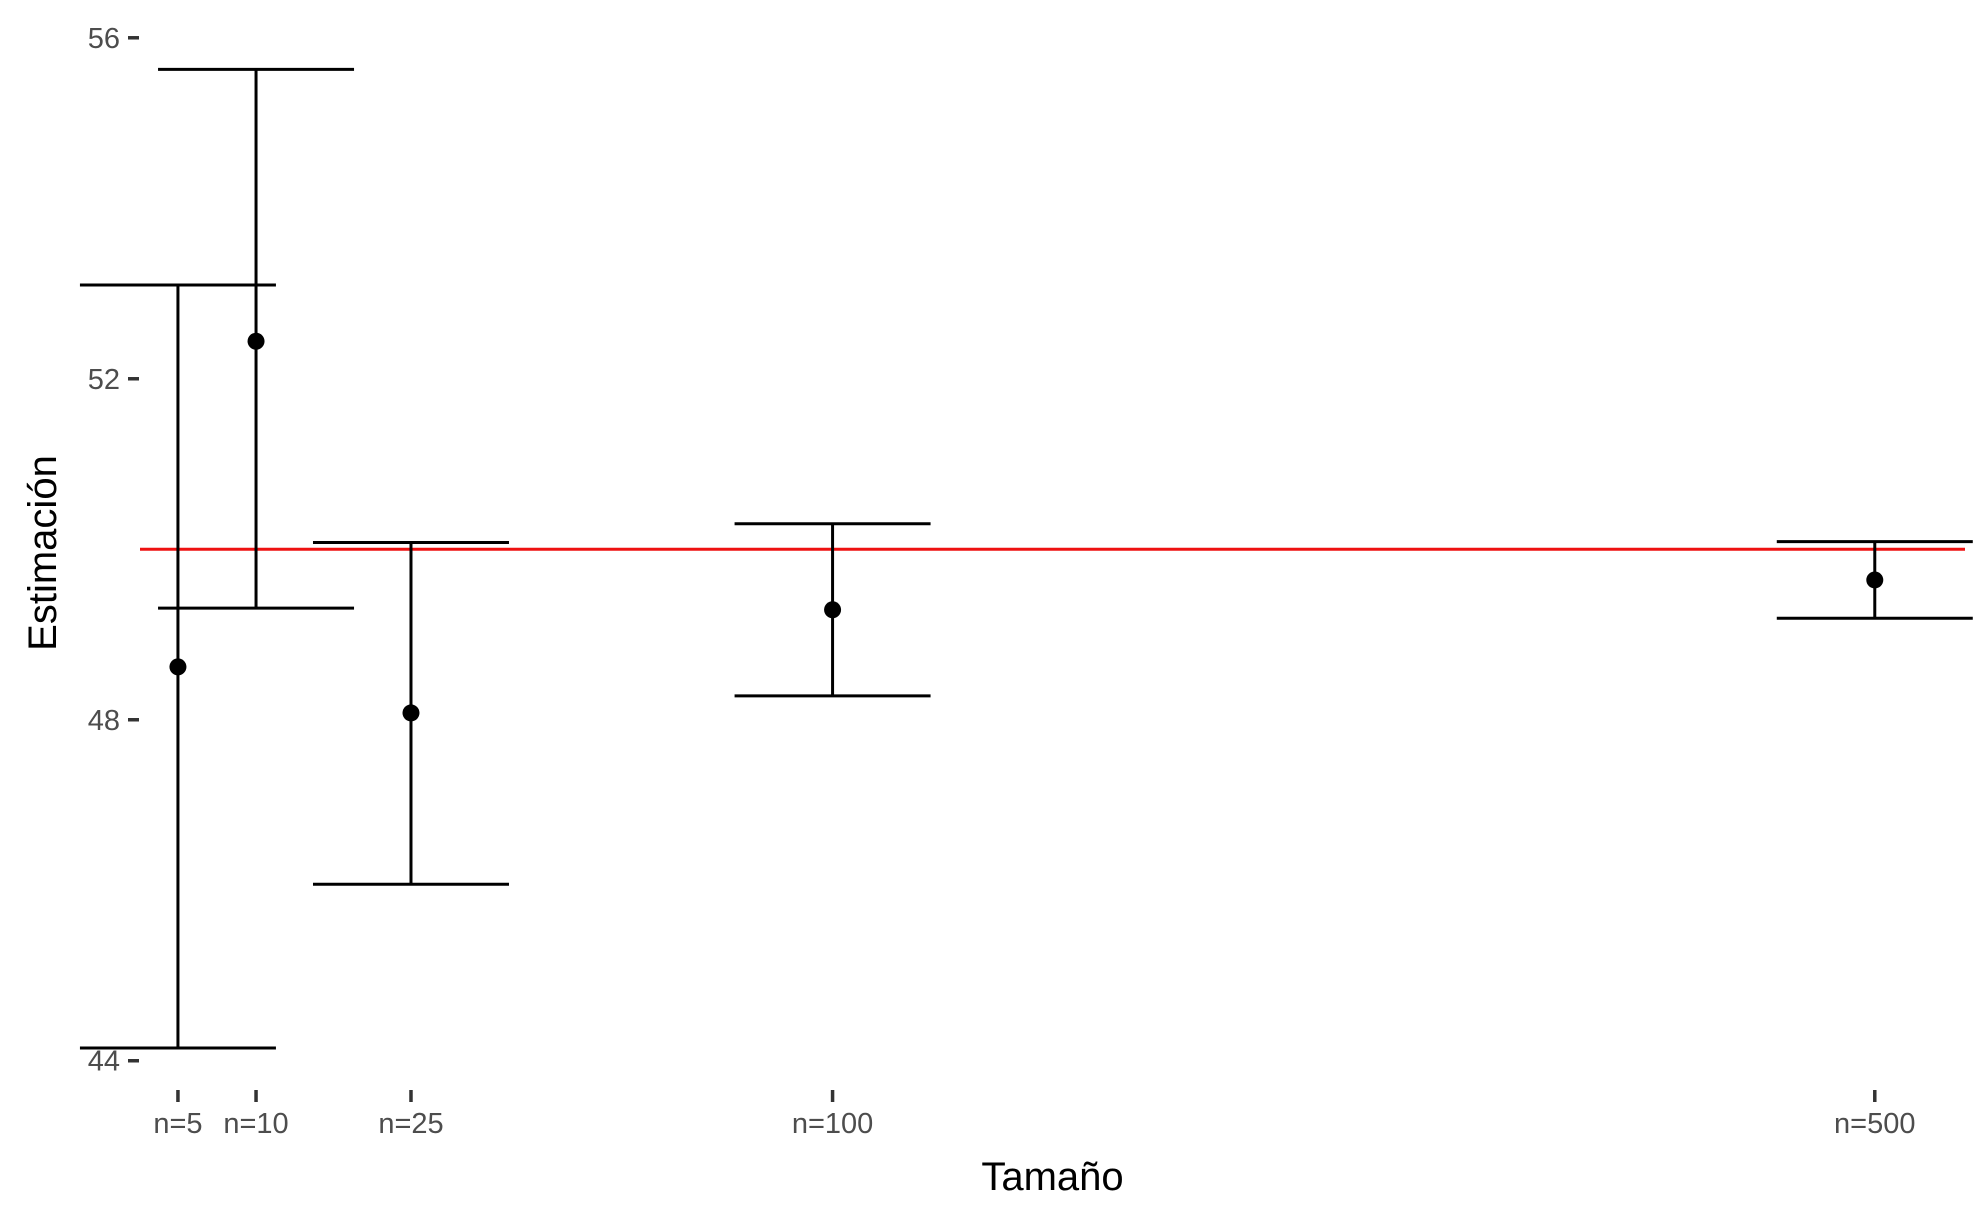 The width and height of the screenshot is (1981, 1226). What do you see at coordinates (177, 1124) in the screenshot?
I see `x-tick-label-n=5: n=5` at bounding box center [177, 1124].